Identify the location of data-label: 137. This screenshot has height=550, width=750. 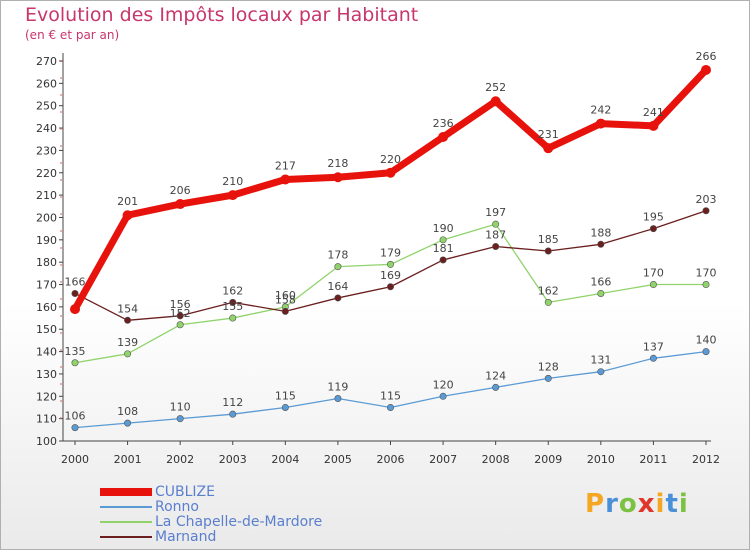
(653, 346).